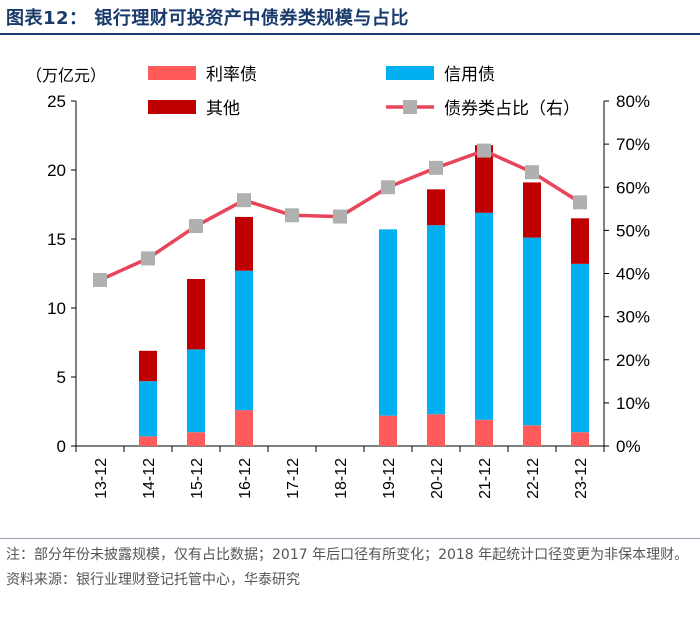 Image resolution: width=700 pixels, height=623 pixels. Describe the element at coordinates (581, 478) in the screenshot. I see `x-tick-label: 23-12` at that location.